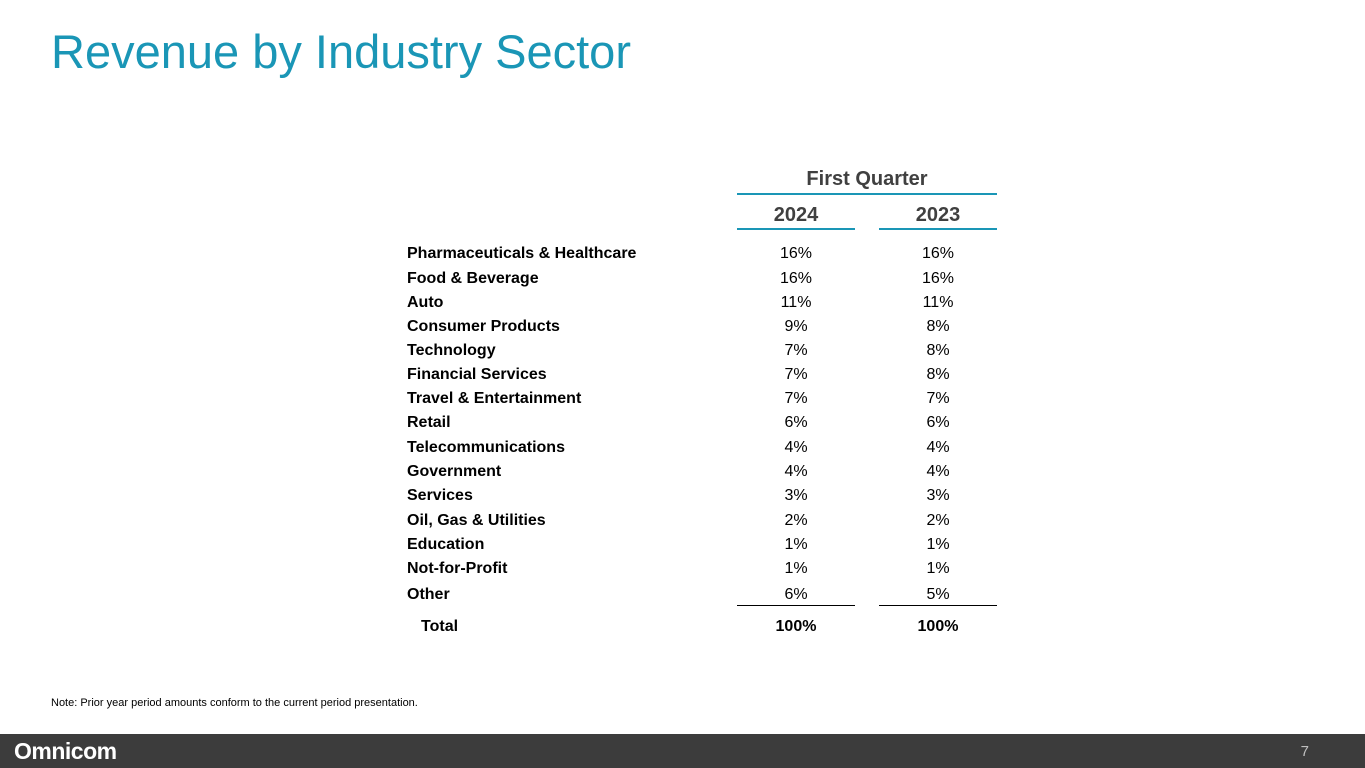  What do you see at coordinates (682, 497) in the screenshot?
I see `table-row: Services 3% 3%` at bounding box center [682, 497].